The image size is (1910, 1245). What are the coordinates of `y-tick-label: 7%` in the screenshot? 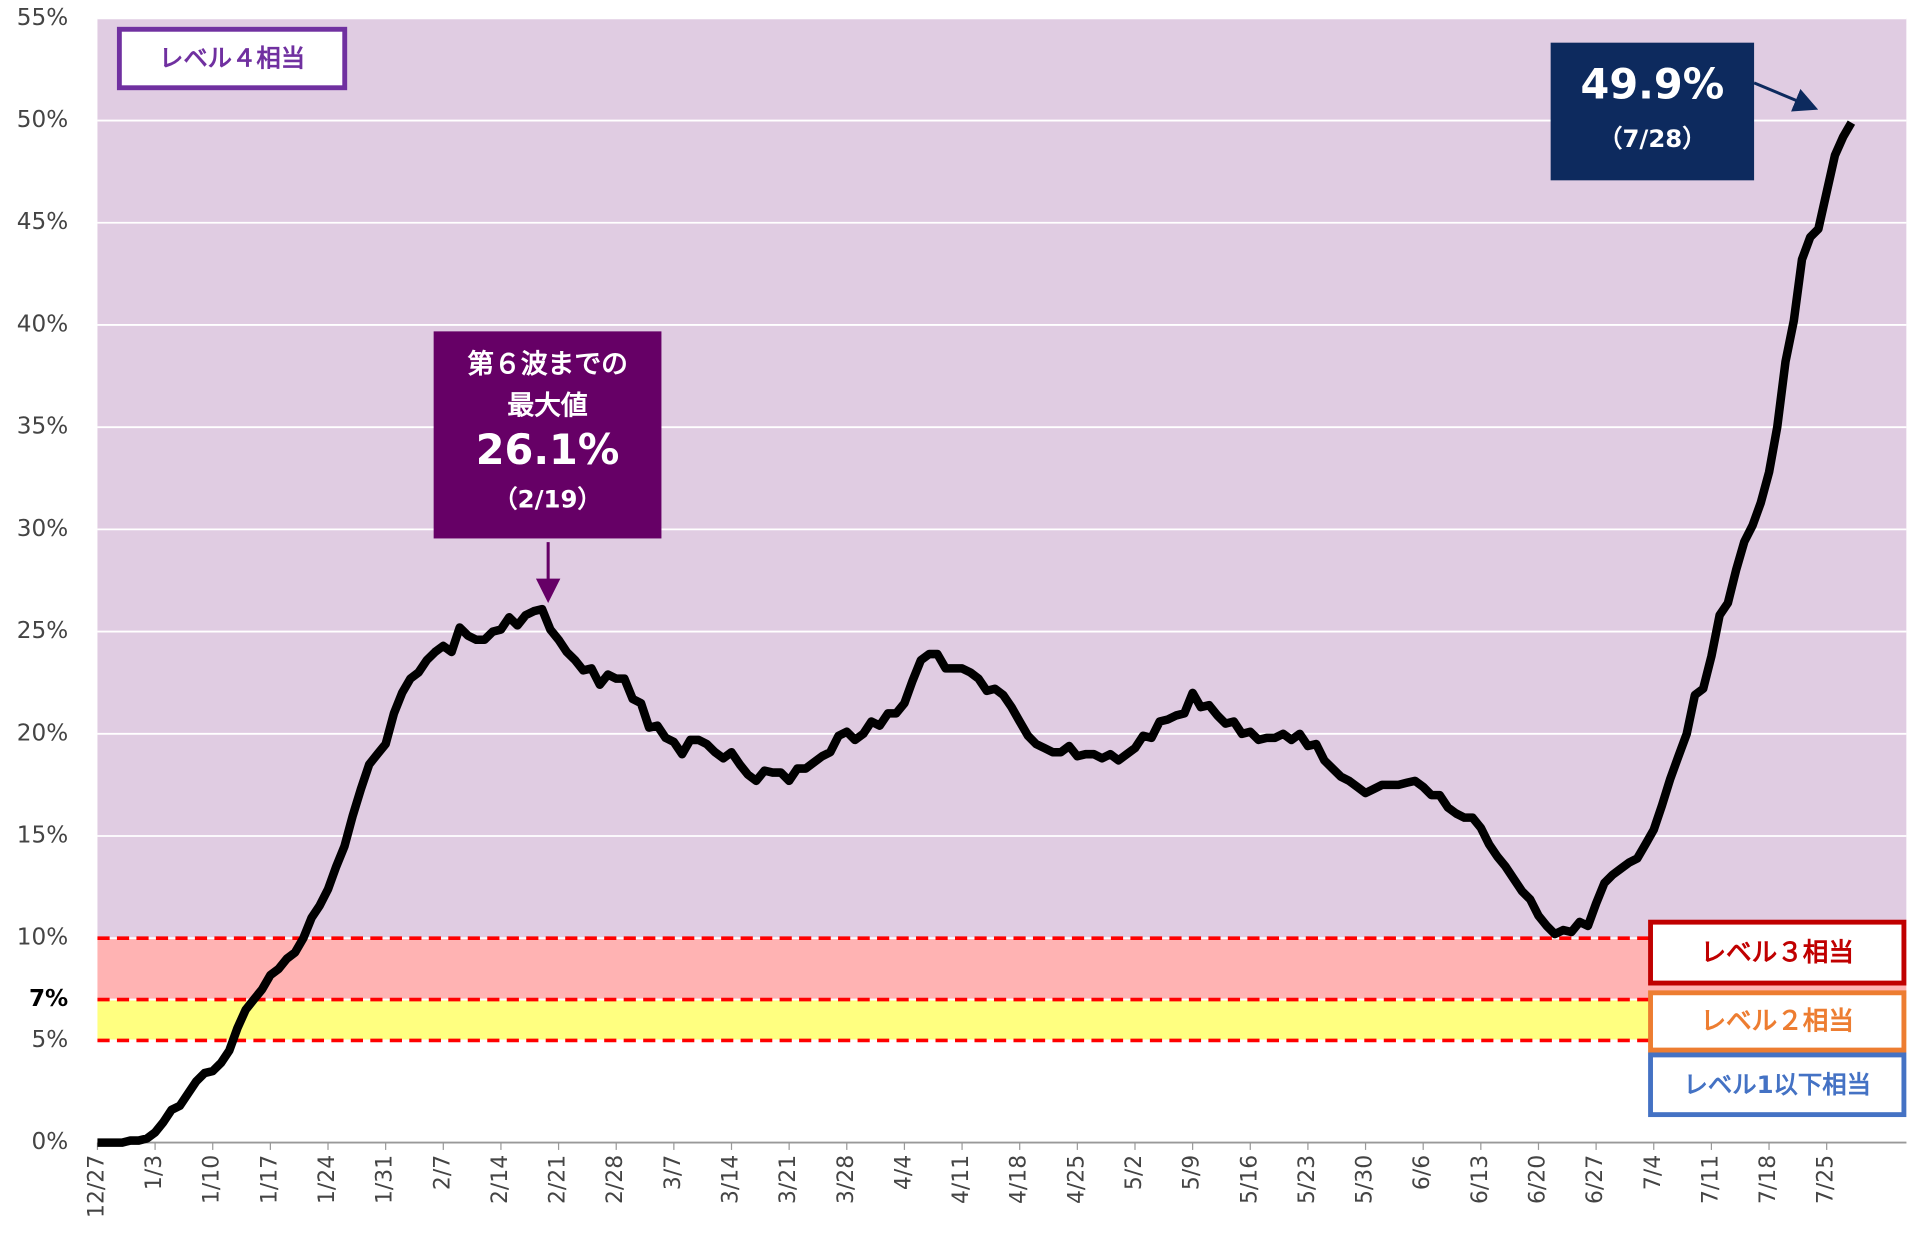 It's located at (48, 999).